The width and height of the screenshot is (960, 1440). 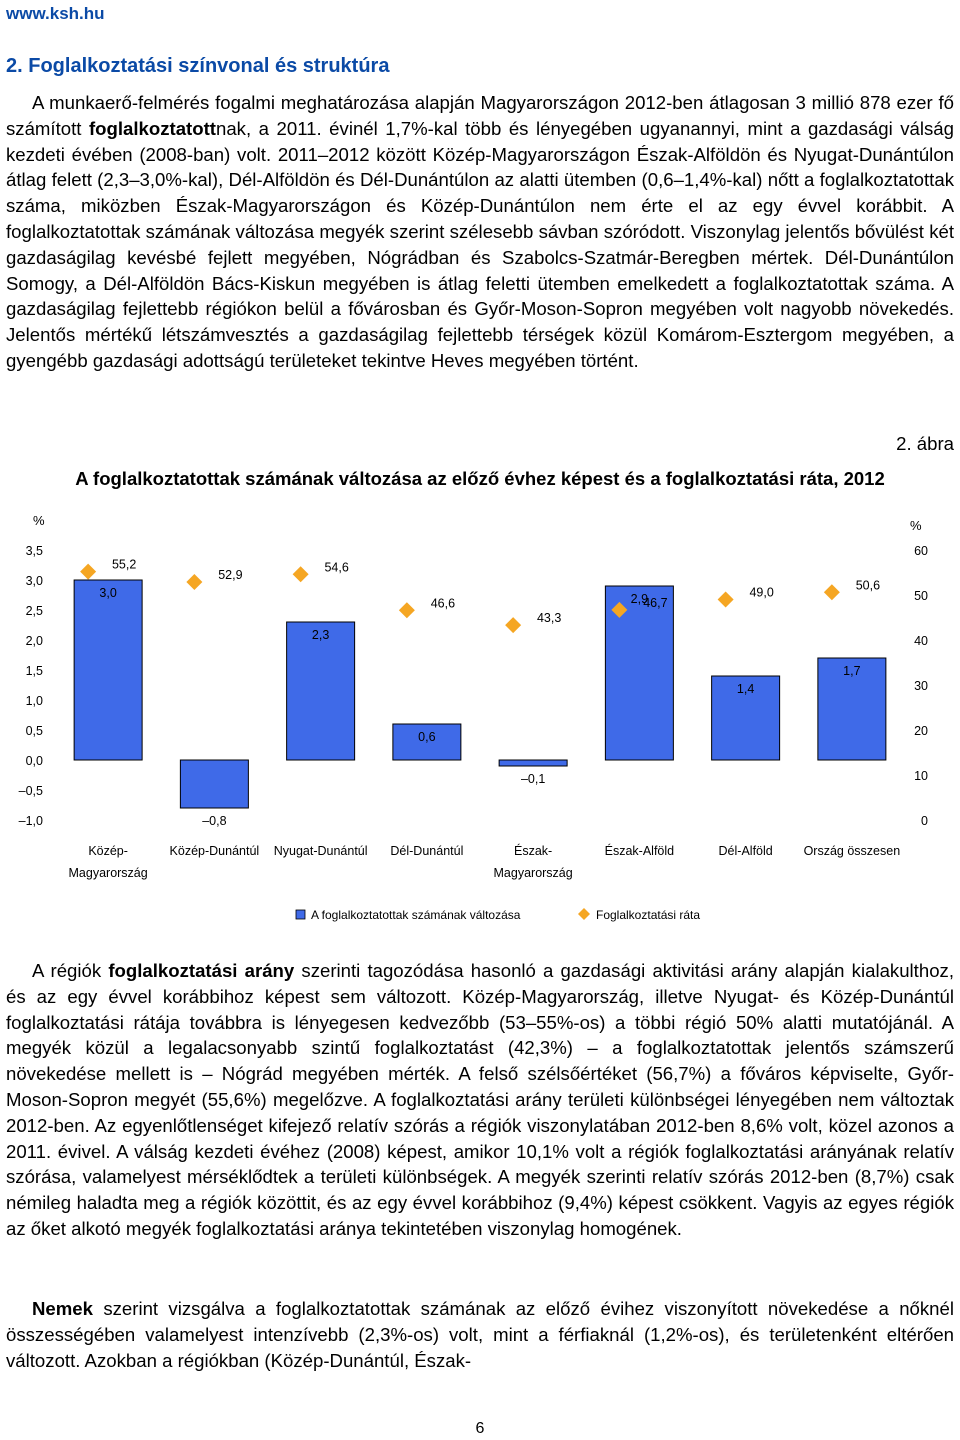 I want to click on paragraph-bold-term: Nemek, so click(x=62, y=1308).